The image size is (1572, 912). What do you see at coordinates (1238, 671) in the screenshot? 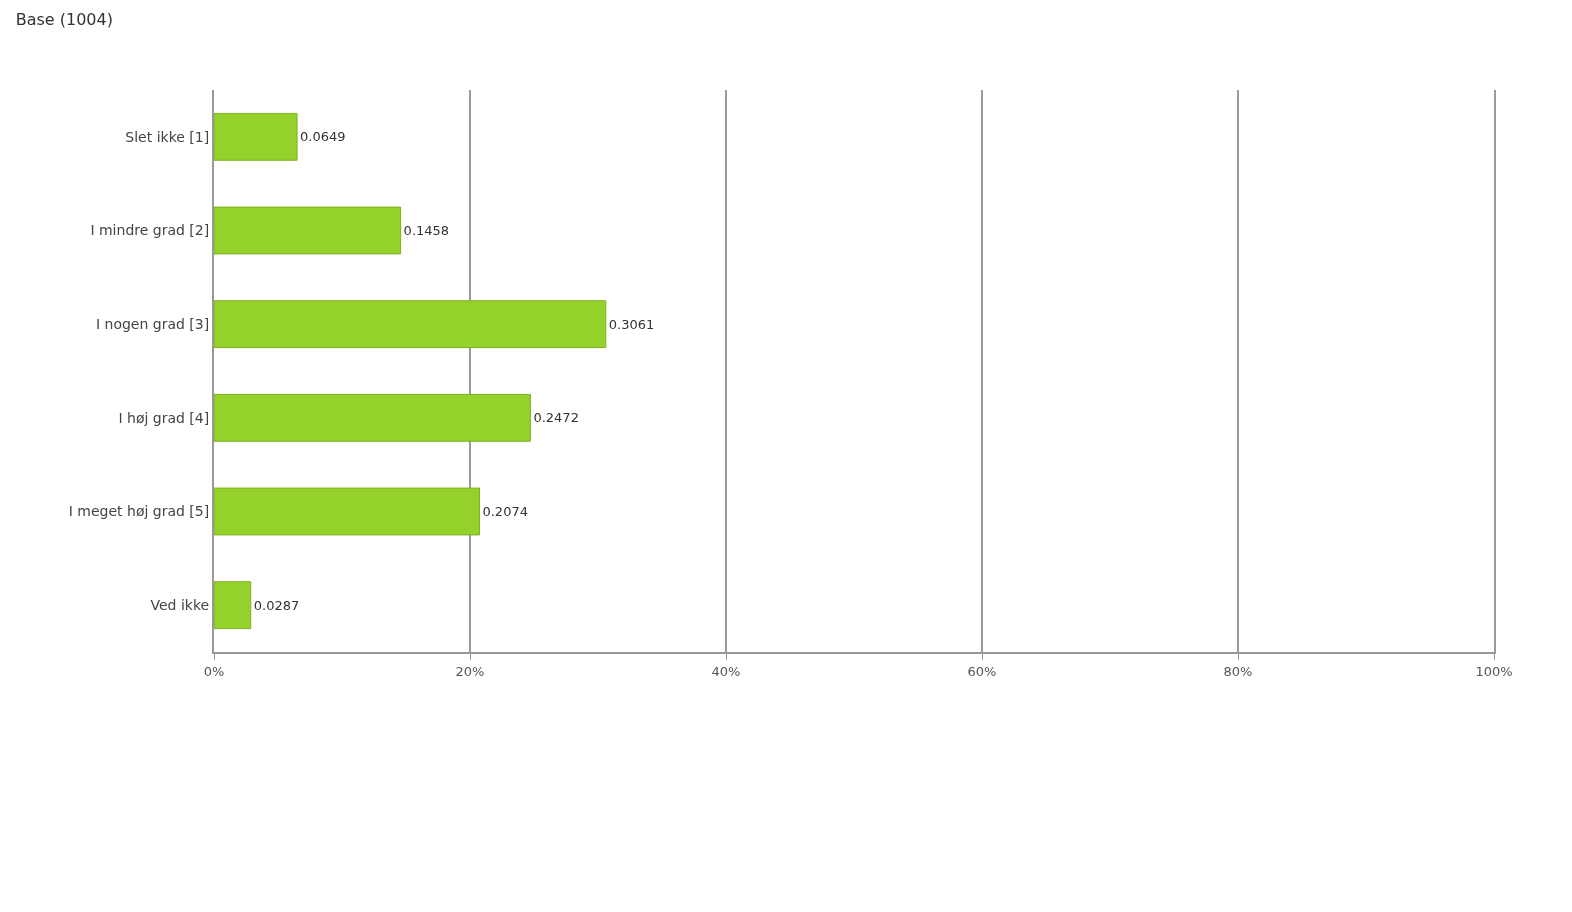
I see `x-tick-label: 80%` at bounding box center [1238, 671].